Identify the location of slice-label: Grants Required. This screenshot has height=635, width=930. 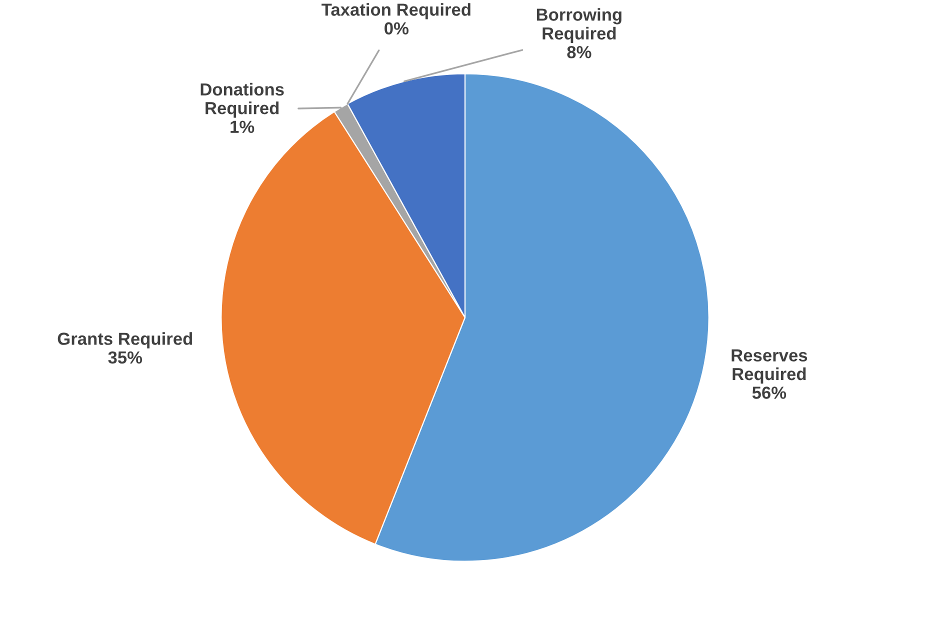
(125, 340).